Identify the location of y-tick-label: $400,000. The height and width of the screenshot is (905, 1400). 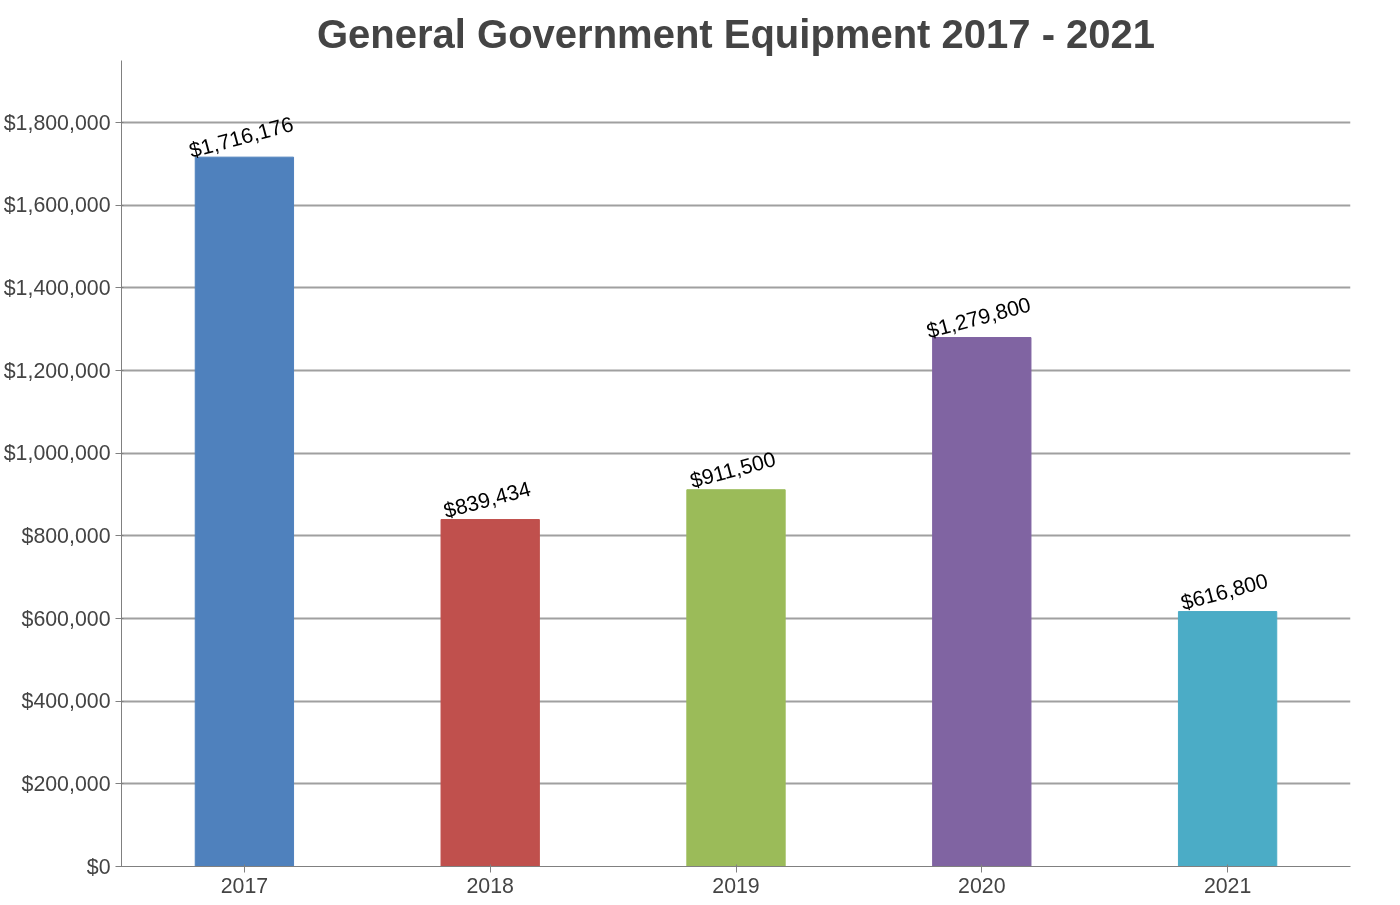
(66, 701).